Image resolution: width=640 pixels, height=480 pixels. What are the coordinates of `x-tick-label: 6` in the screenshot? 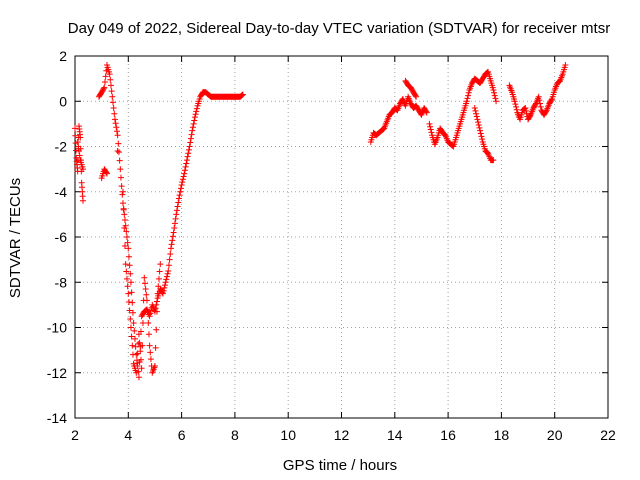 It's located at (182, 435).